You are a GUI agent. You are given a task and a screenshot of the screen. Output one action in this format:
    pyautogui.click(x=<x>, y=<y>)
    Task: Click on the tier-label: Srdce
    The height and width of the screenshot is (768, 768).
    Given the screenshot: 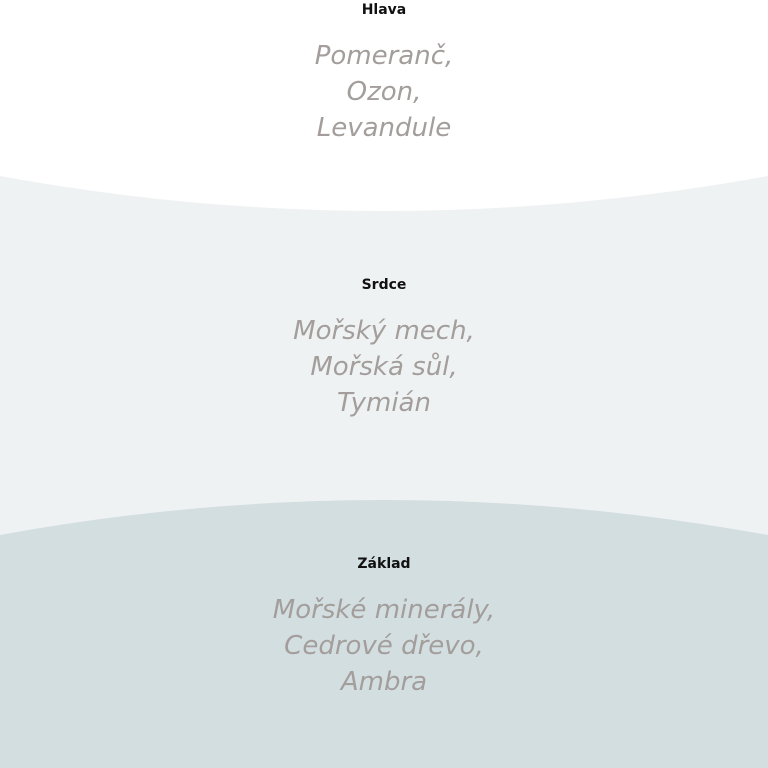 What is the action you would take?
    pyautogui.click(x=384, y=285)
    